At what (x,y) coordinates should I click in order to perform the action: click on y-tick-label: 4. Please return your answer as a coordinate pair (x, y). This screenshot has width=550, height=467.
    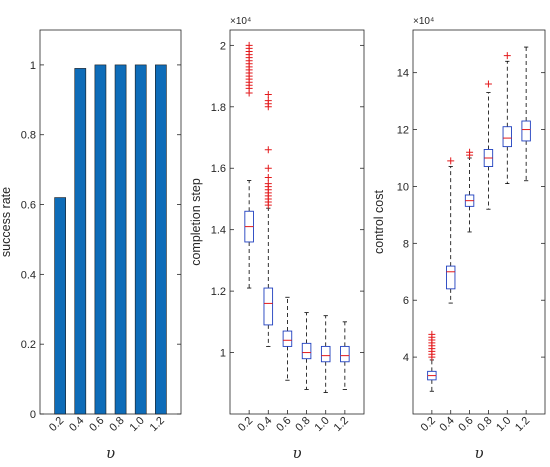
    Looking at the image, I should click on (406, 358).